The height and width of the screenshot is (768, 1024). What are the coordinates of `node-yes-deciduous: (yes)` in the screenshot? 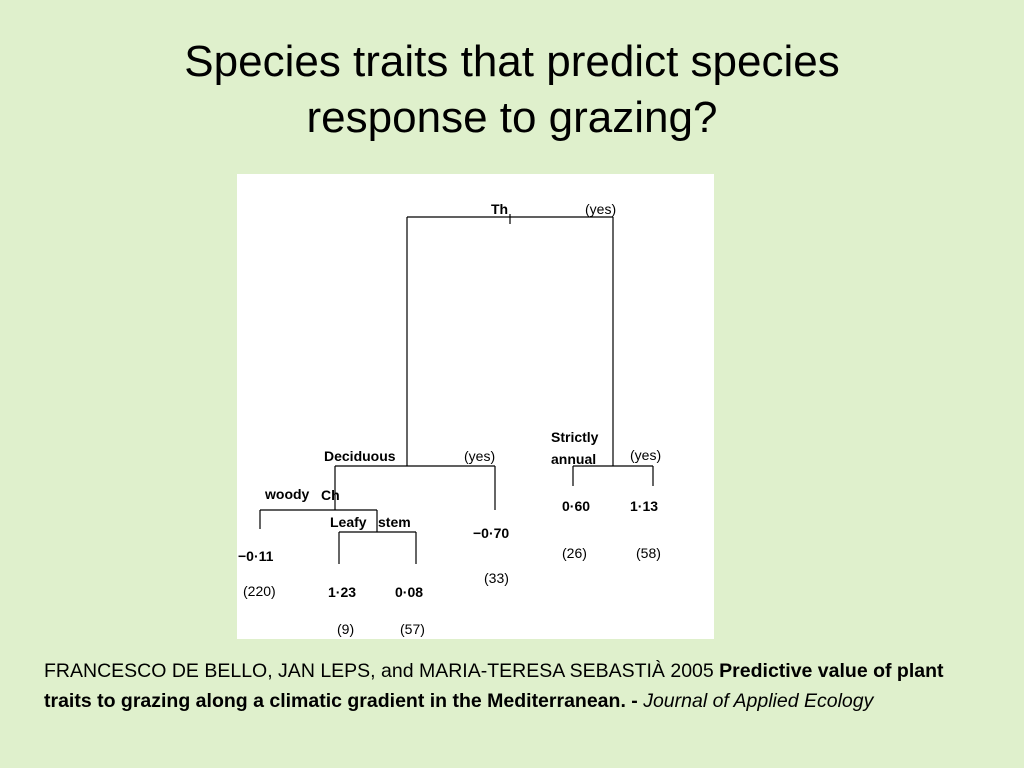 It's located at (479, 456).